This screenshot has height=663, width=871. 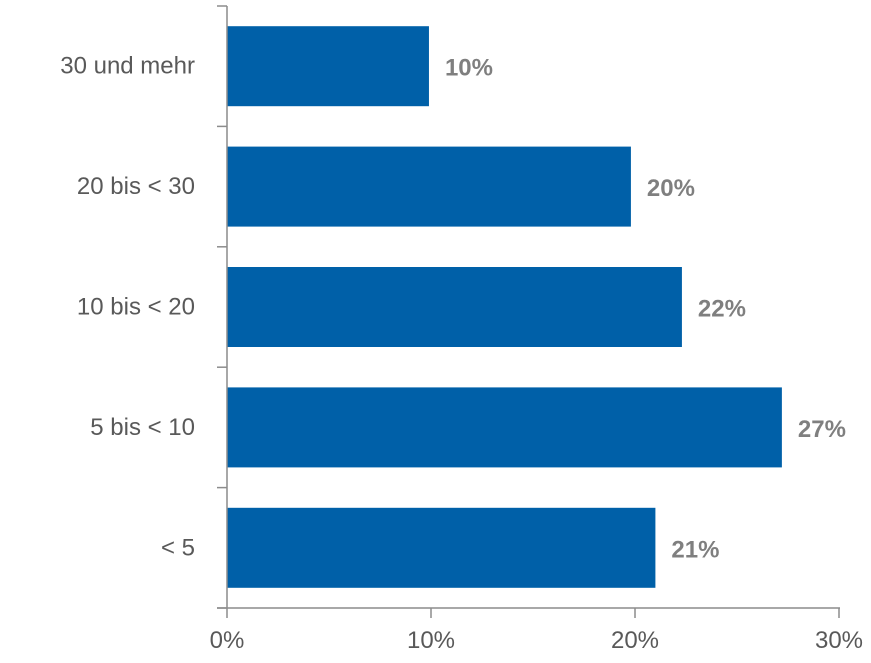 What do you see at coordinates (136, 307) in the screenshot?
I see `category-label: 10 bis < 20` at bounding box center [136, 307].